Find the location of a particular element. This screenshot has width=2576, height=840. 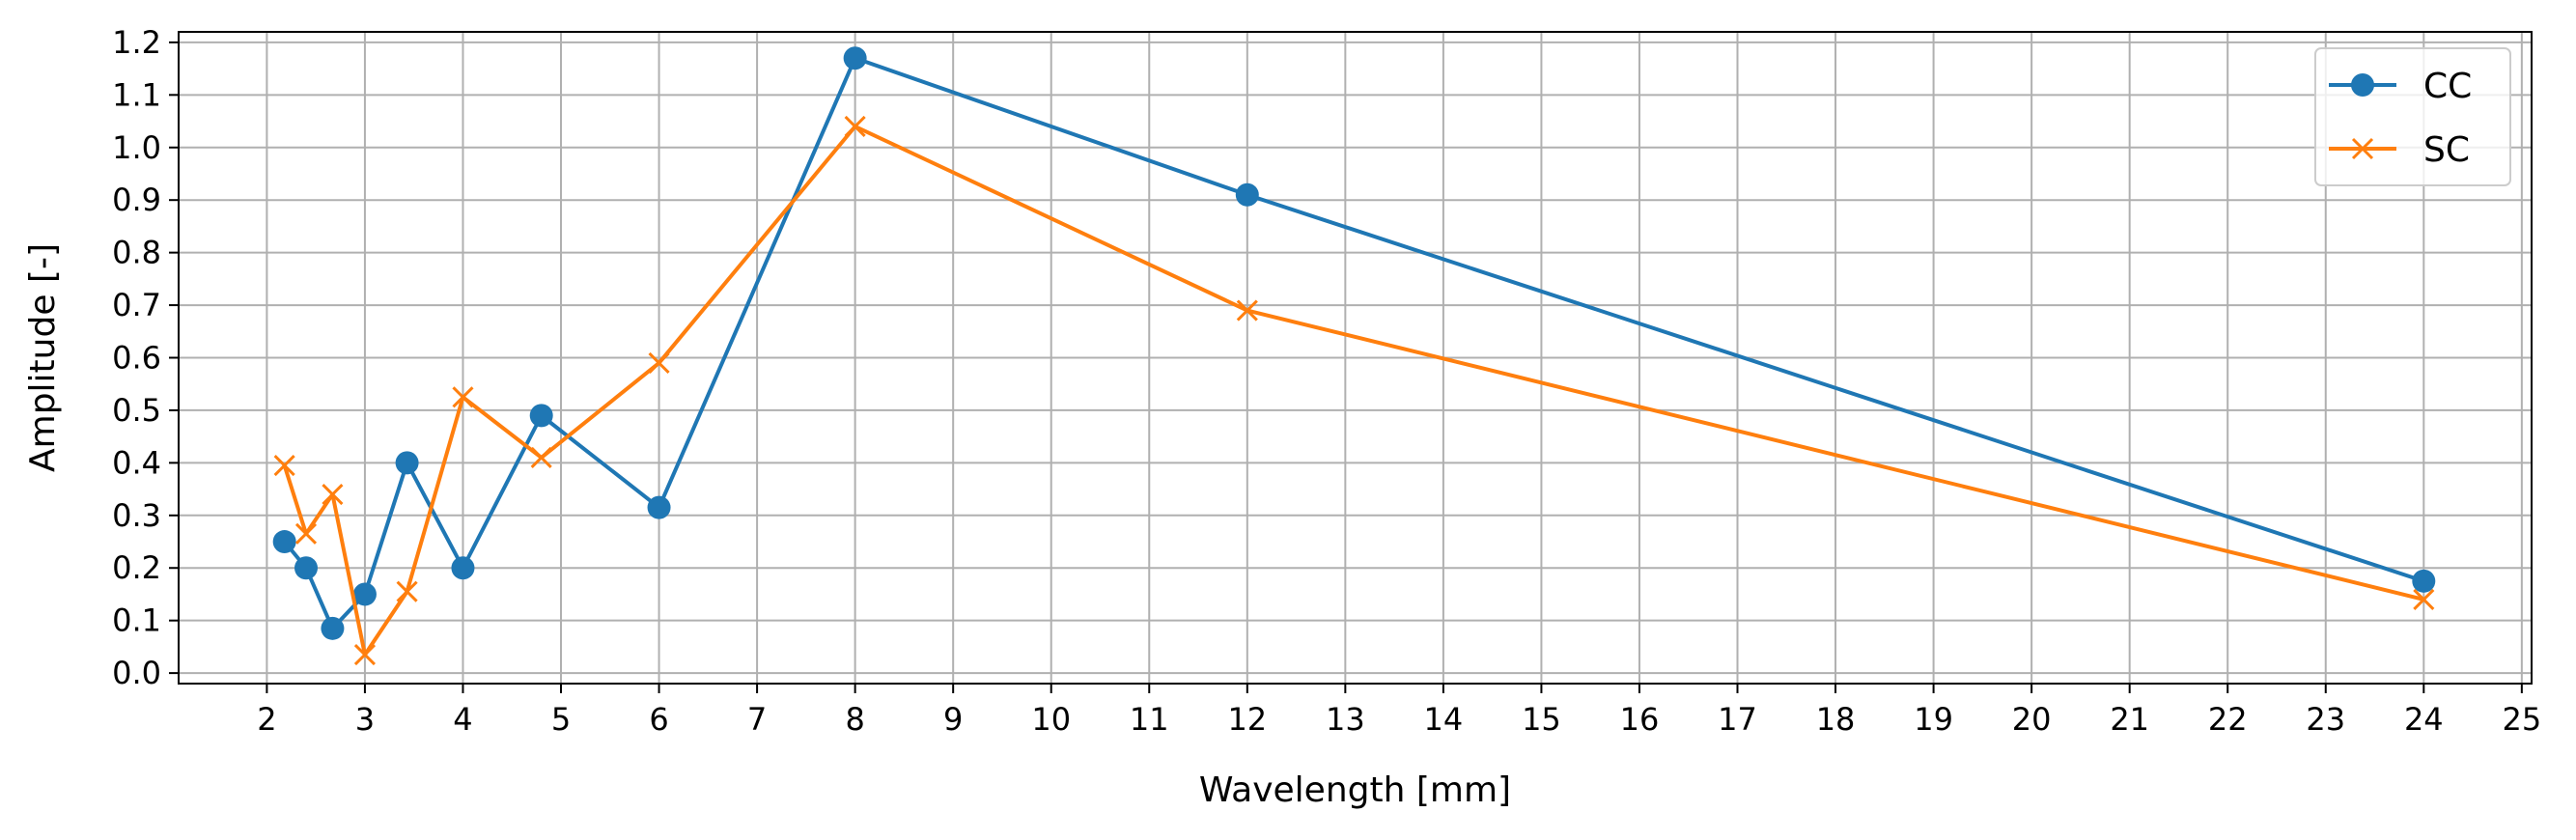

x-tick-label: 8 is located at coordinates (855, 720).